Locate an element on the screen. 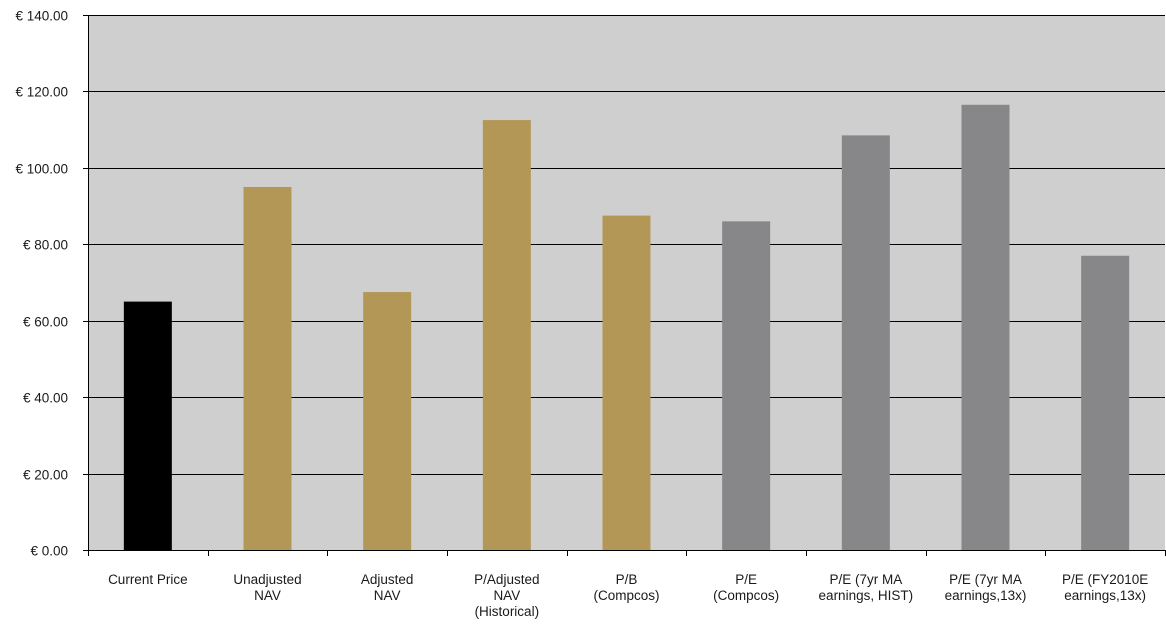  y-tick-label: € 100.00 is located at coordinates (41, 169).